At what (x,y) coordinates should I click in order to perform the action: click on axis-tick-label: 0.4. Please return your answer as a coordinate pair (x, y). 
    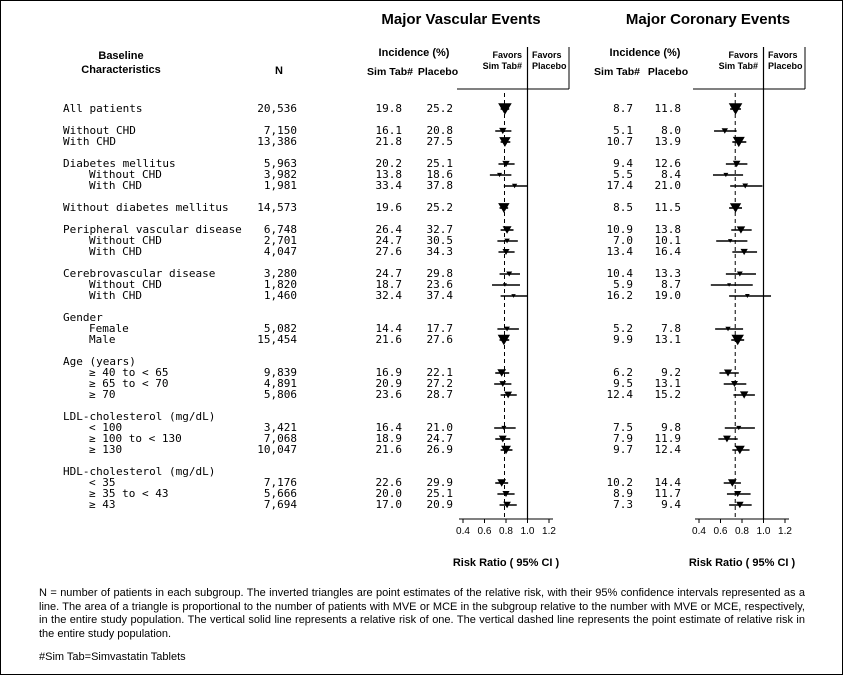
    Looking at the image, I should click on (699, 531).